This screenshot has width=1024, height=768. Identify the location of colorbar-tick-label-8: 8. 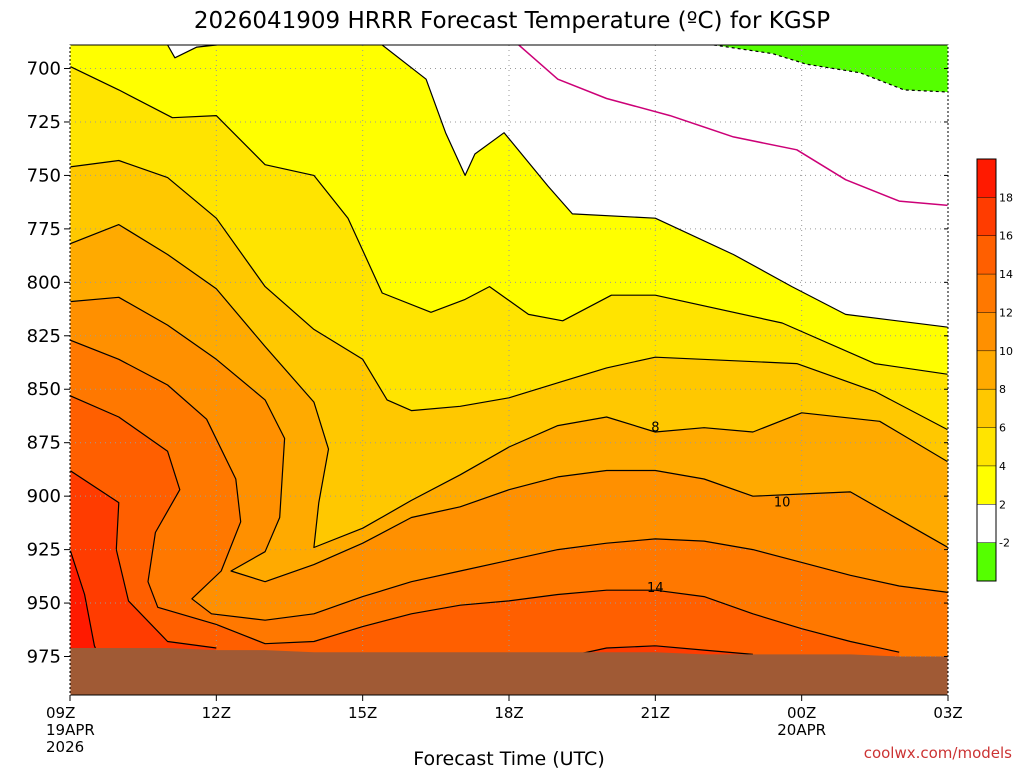
(1002, 389).